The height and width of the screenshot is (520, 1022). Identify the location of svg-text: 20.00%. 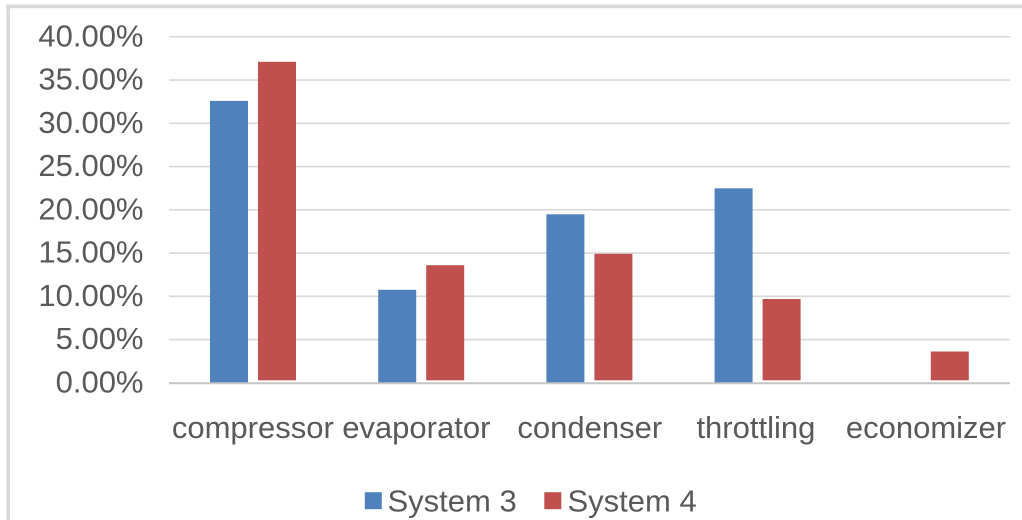
(90, 208).